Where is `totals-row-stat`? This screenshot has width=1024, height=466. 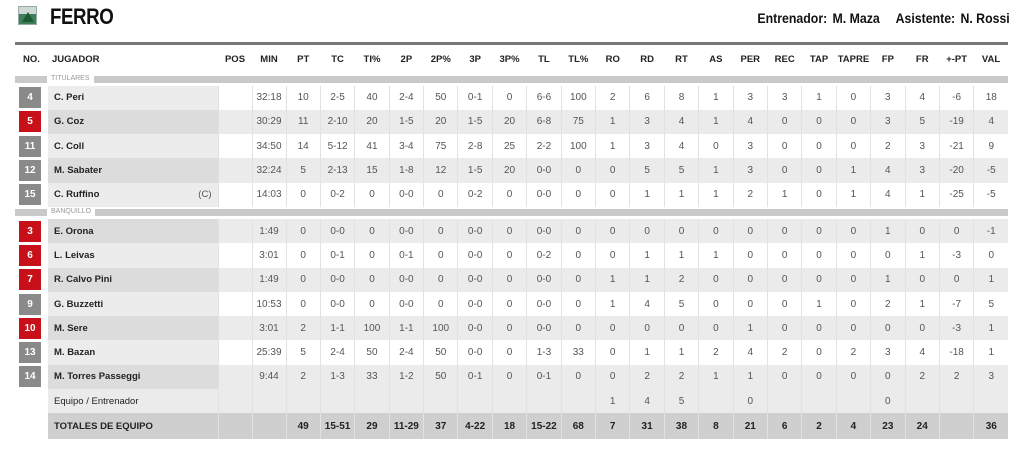 totals-row-stat is located at coordinates (268, 426).